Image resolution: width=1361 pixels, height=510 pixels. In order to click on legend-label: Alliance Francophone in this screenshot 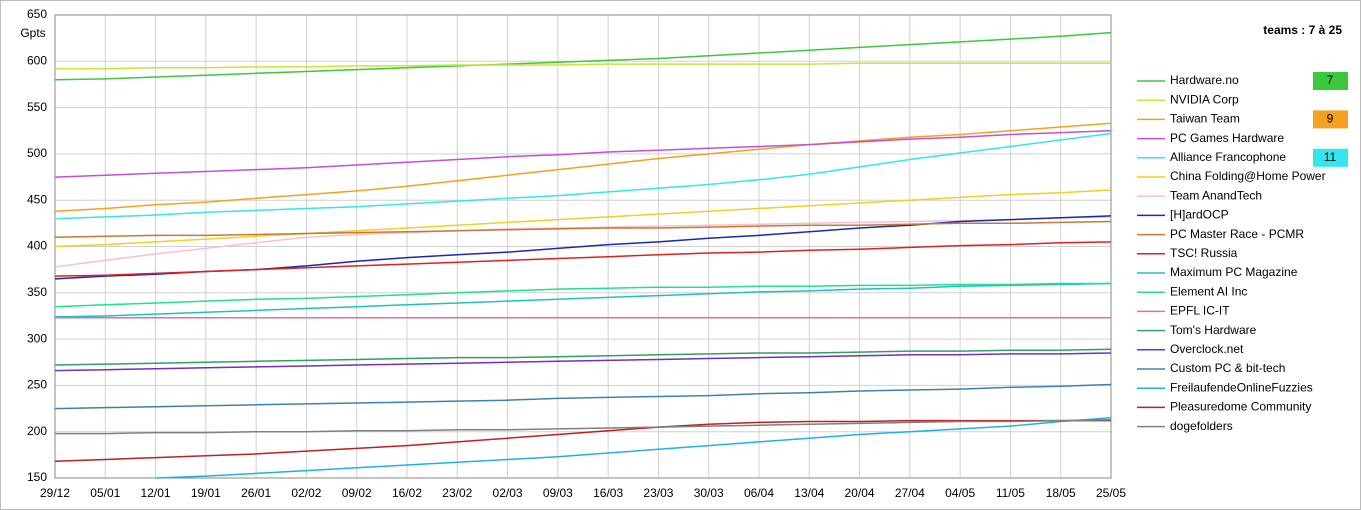, I will do `click(1228, 157)`.